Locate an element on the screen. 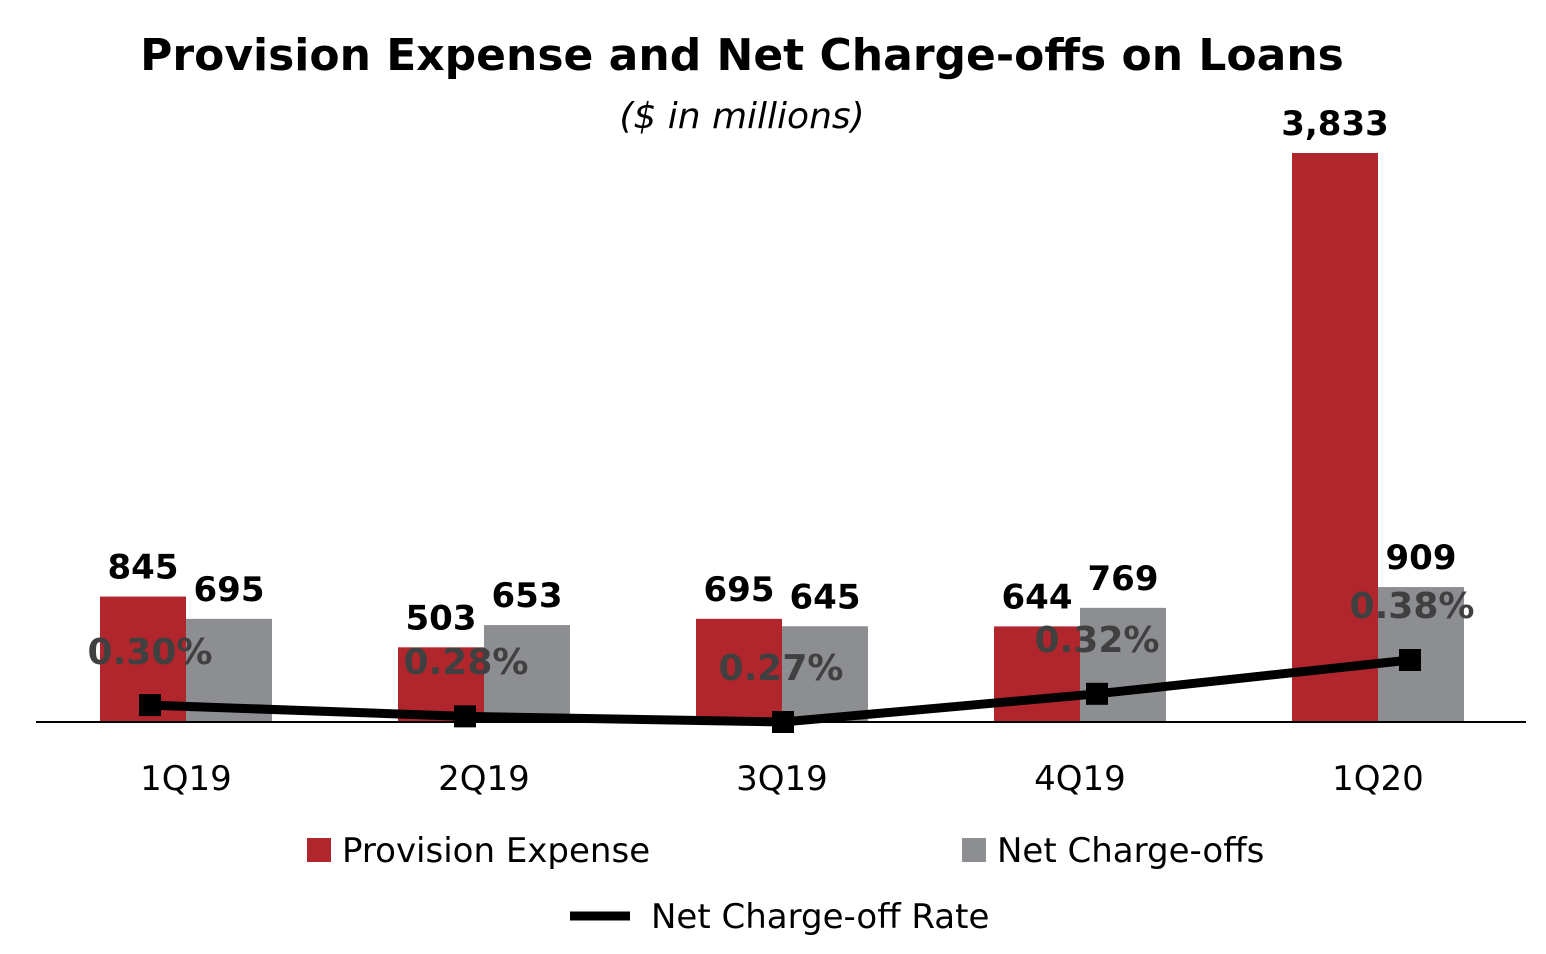 Image resolution: width=1546 pixels, height=954 pixels. provision-expense-label: 644 is located at coordinates (1037, 597).